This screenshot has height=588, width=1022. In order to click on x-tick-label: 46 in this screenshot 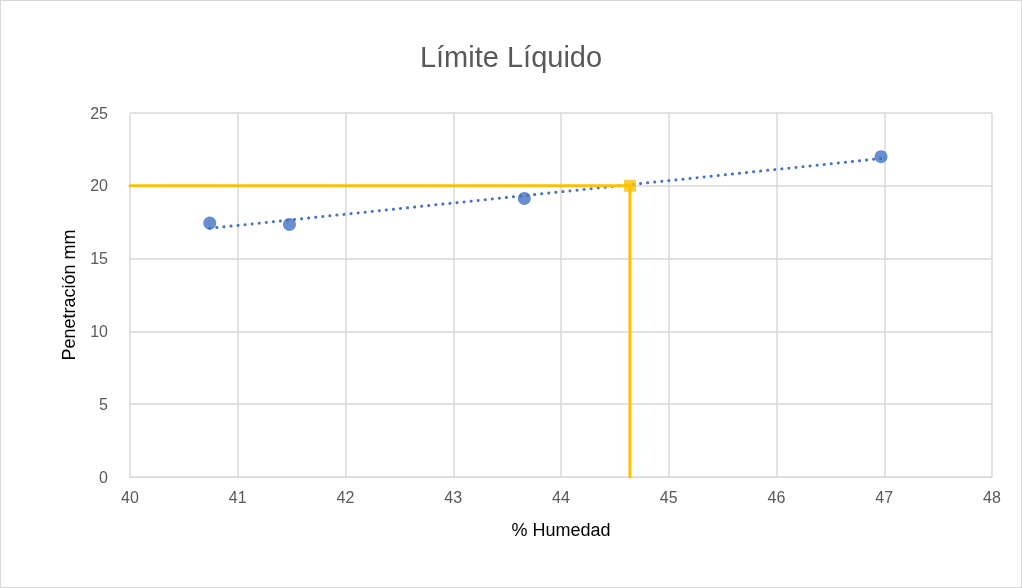, I will do `click(776, 497)`.